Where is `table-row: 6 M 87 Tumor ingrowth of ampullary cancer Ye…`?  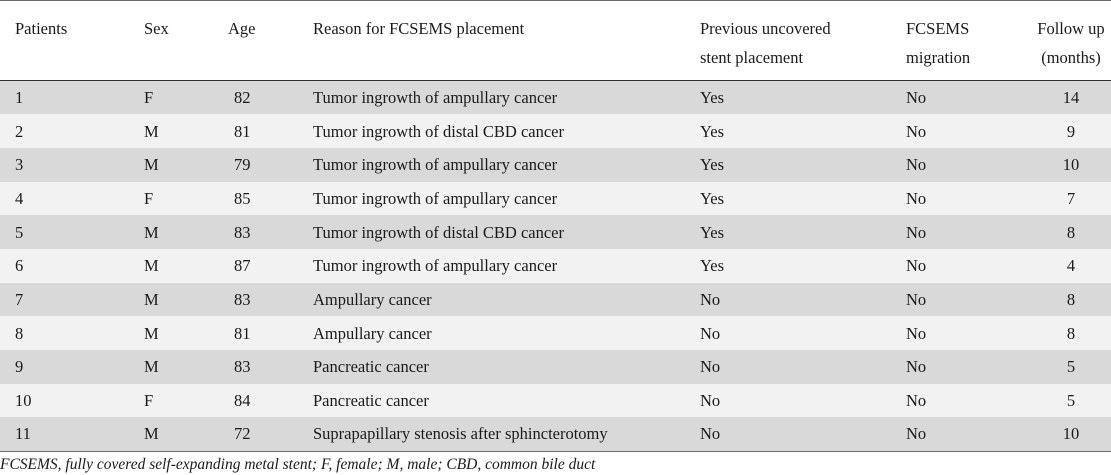 table-row: 6 M 87 Tumor ingrowth of ampullary cancer Ye… is located at coordinates (555, 265).